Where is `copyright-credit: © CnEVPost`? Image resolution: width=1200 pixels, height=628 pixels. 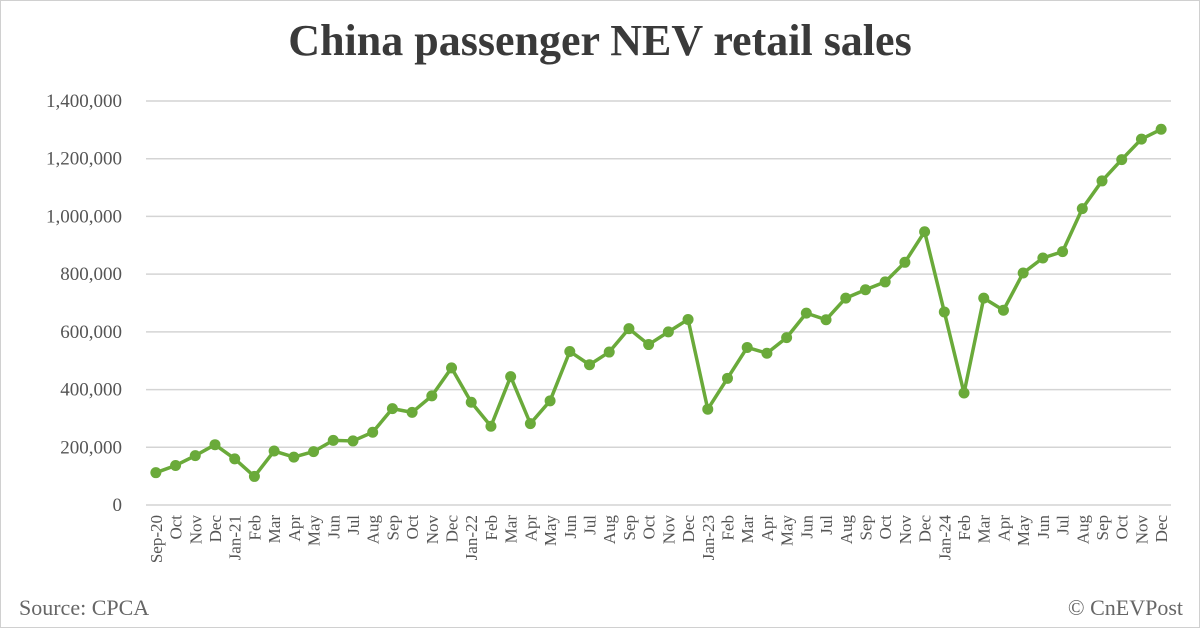
copyright-credit: © CnEVPost is located at coordinates (1125, 607).